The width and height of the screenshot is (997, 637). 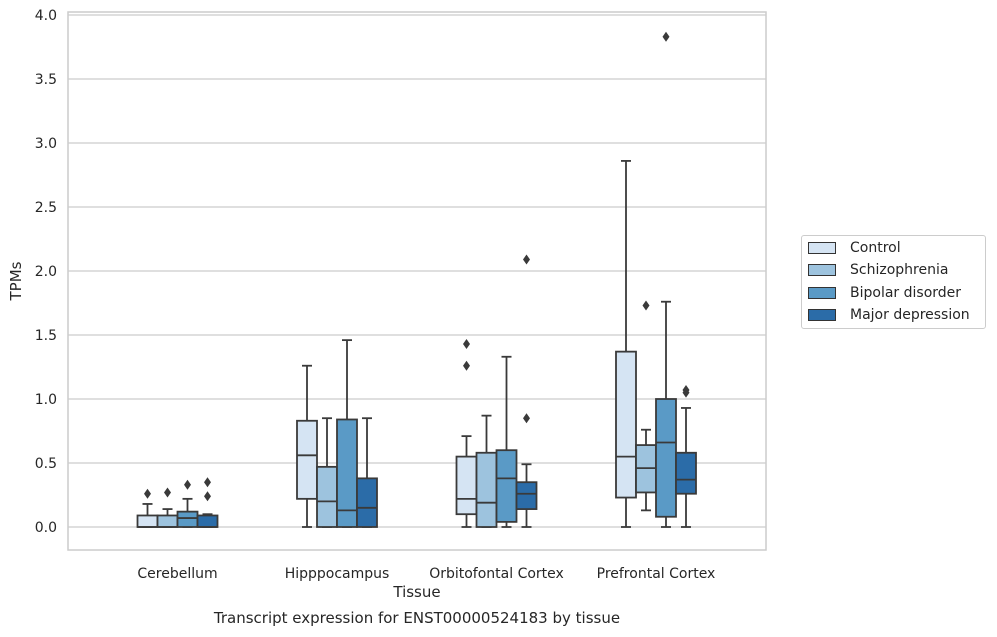 I want to click on legend-swatch-bipolar-disorder, so click(x=822, y=293).